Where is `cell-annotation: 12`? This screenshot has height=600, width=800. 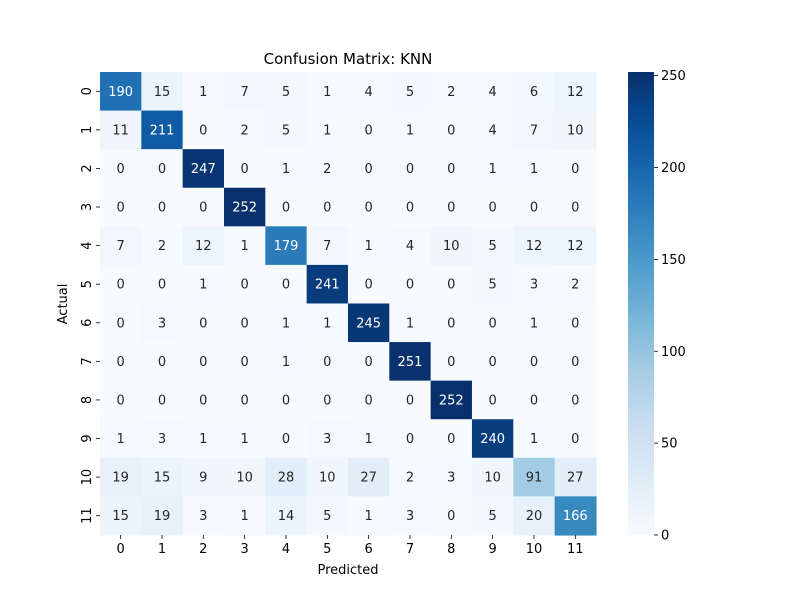
cell-annotation: 12 is located at coordinates (203, 246).